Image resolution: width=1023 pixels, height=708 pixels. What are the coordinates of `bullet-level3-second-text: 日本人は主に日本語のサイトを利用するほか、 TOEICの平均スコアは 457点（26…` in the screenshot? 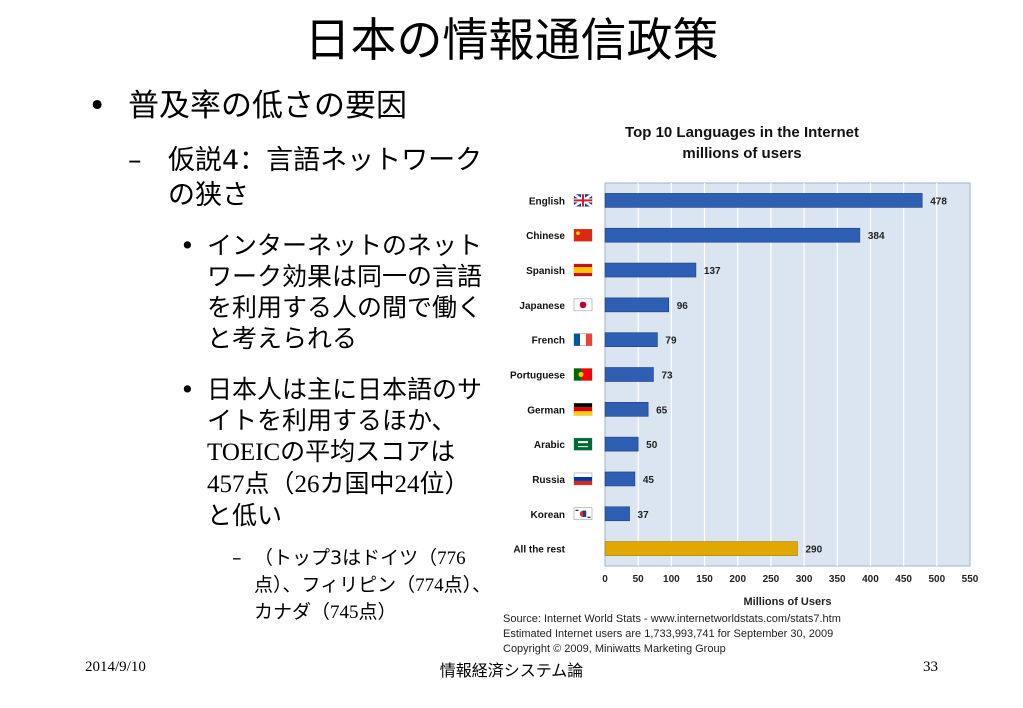 It's located at (344, 452).